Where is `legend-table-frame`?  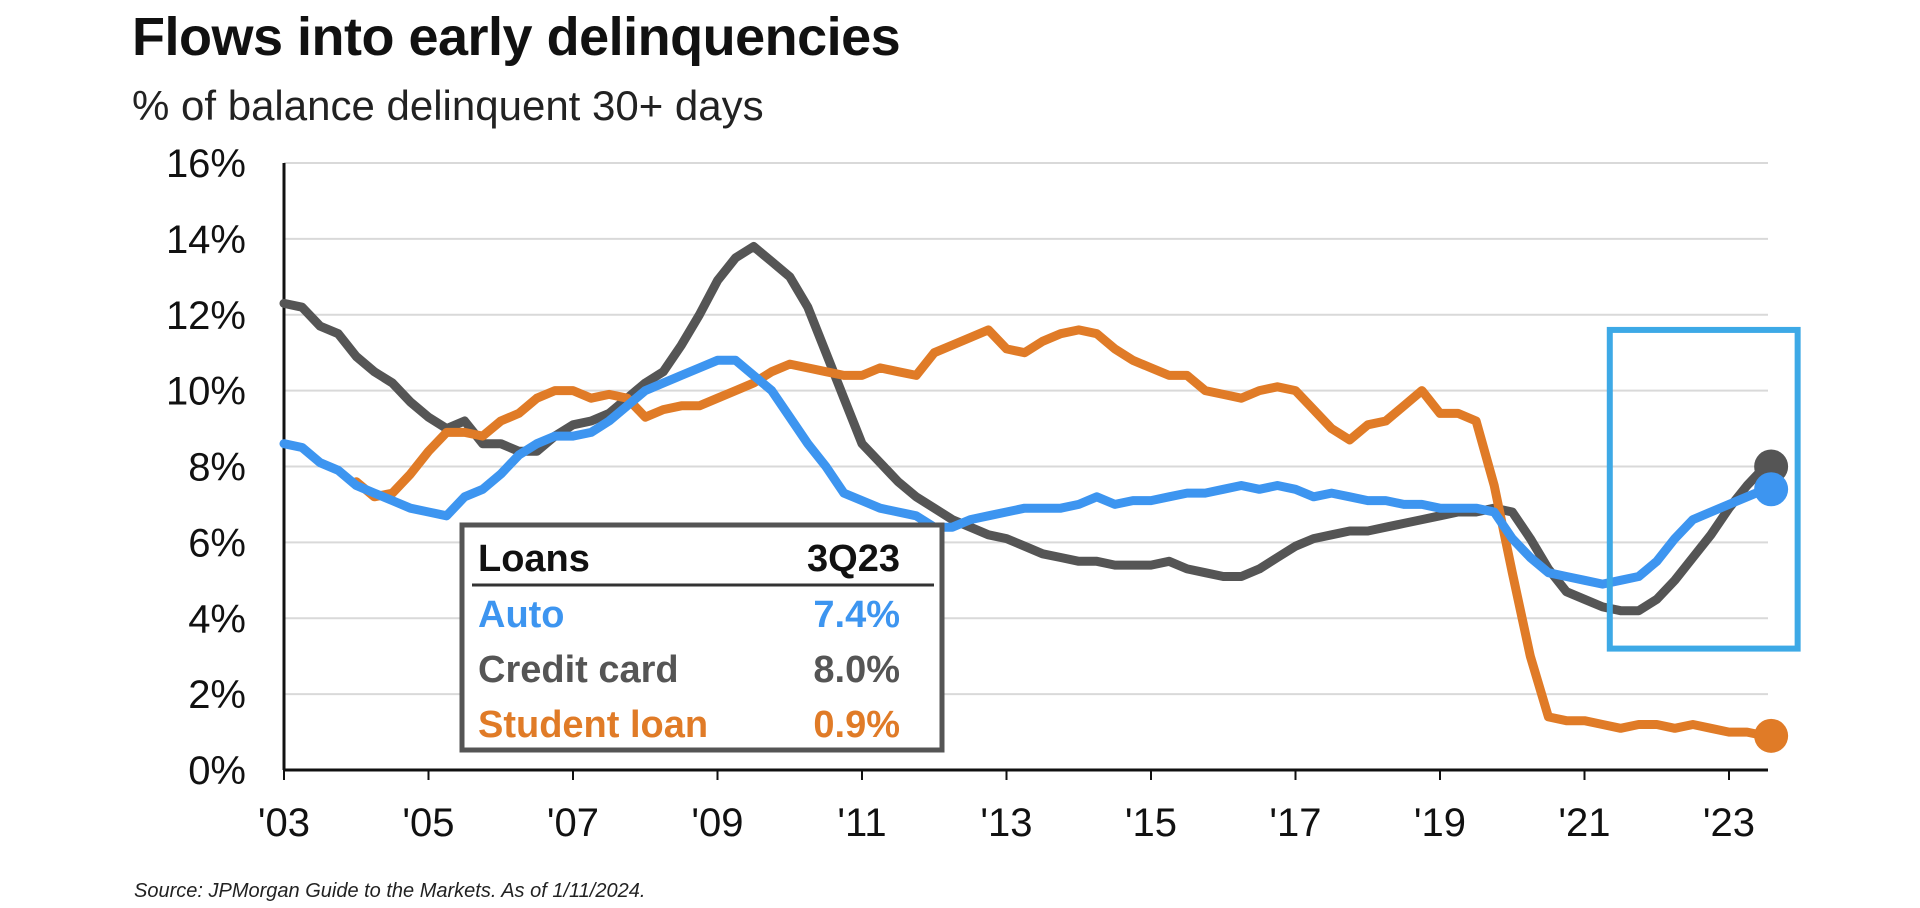 legend-table-frame is located at coordinates (702, 637).